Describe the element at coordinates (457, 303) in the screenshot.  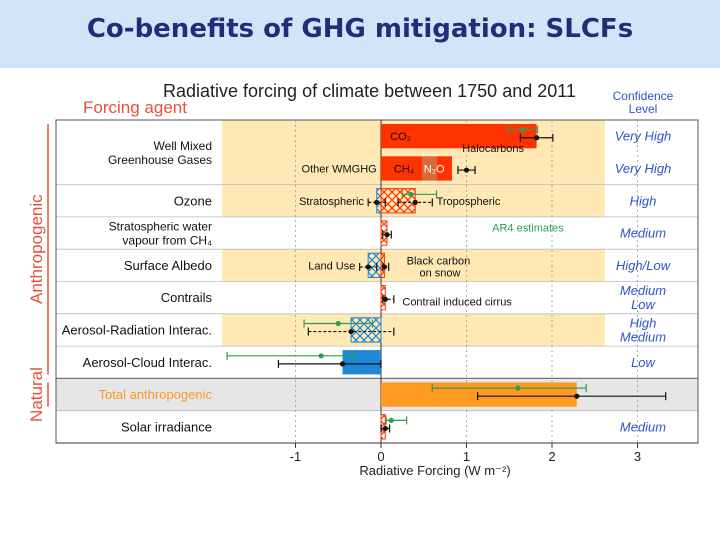
I see `component-label: Contrail induced cirrus` at that location.